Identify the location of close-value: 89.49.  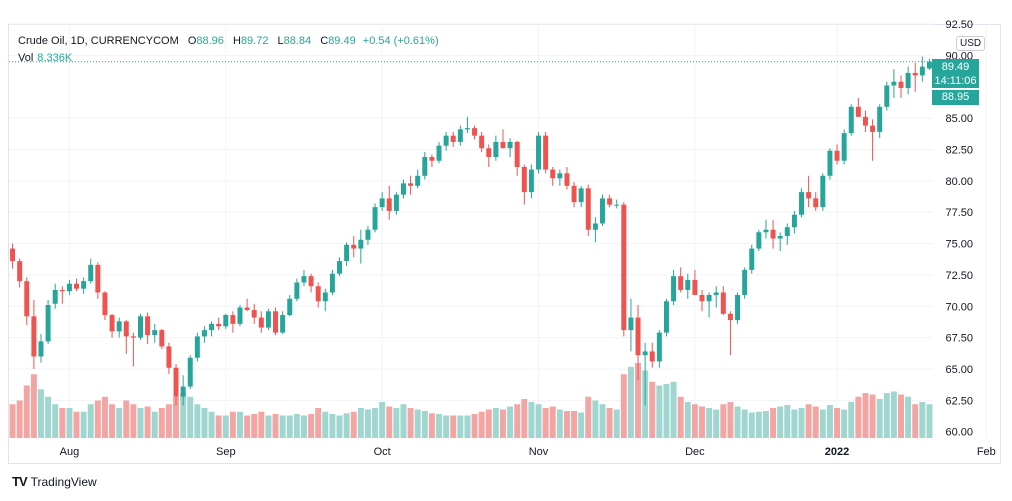
(342, 41).